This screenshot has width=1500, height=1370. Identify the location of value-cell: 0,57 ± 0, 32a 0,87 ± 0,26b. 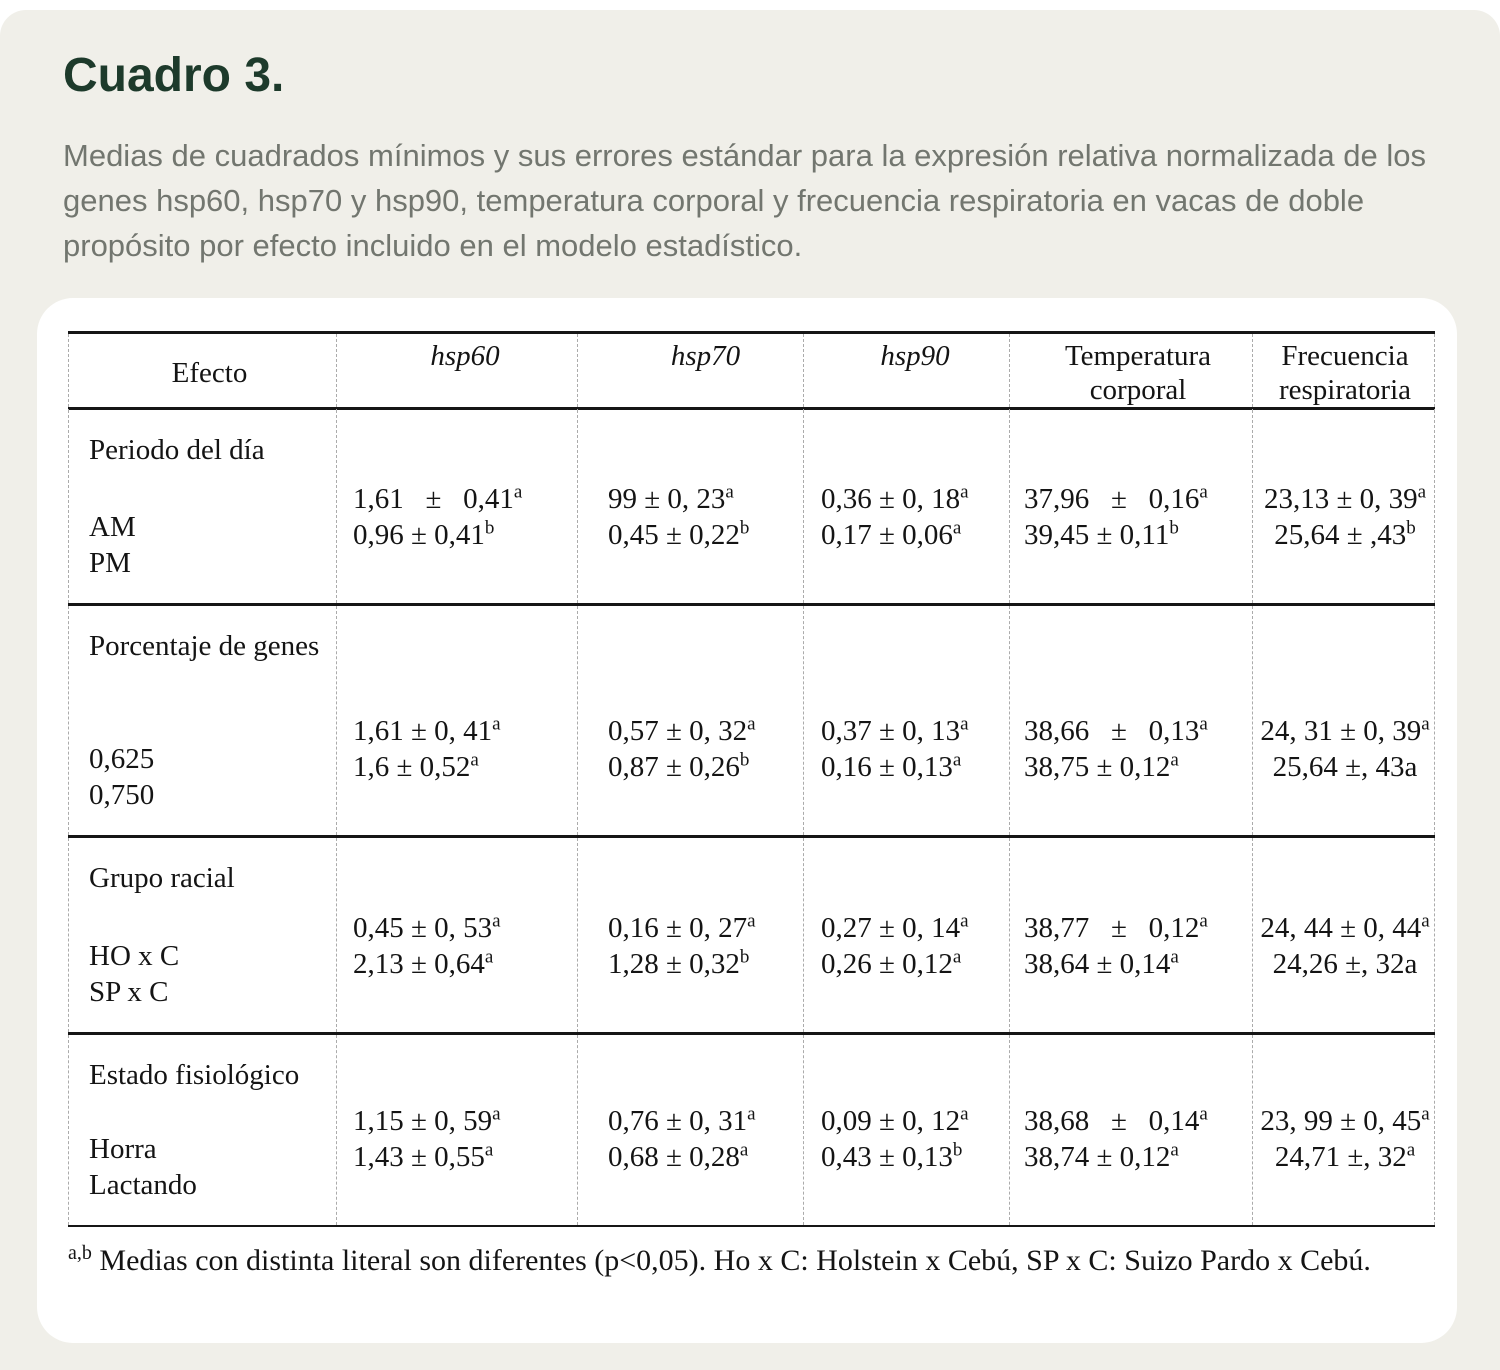
(690, 720).